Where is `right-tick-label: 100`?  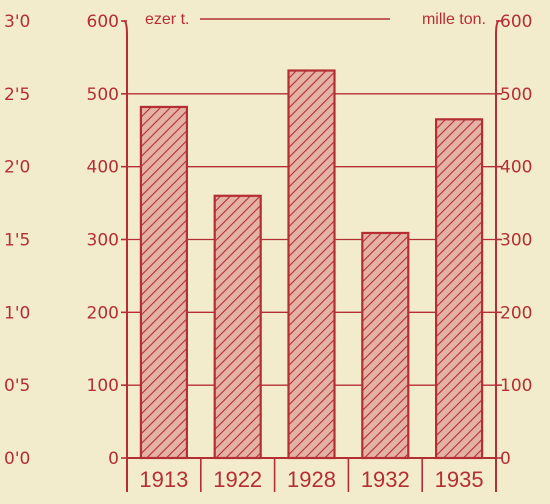
right-tick-label: 100 is located at coordinates (516, 386).